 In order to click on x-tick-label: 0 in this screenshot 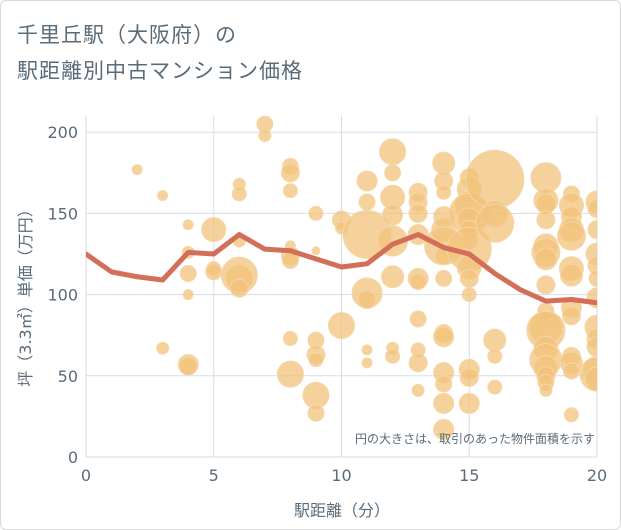, I will do `click(86, 475)`.